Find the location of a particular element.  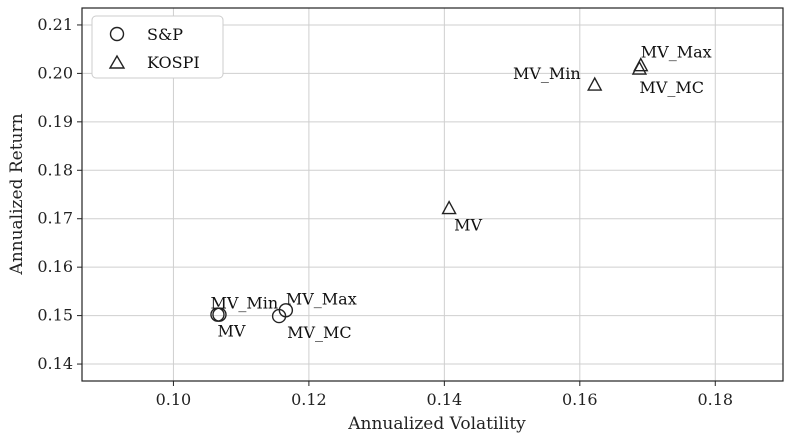

legend-label-sp: S&P is located at coordinates (165, 34).